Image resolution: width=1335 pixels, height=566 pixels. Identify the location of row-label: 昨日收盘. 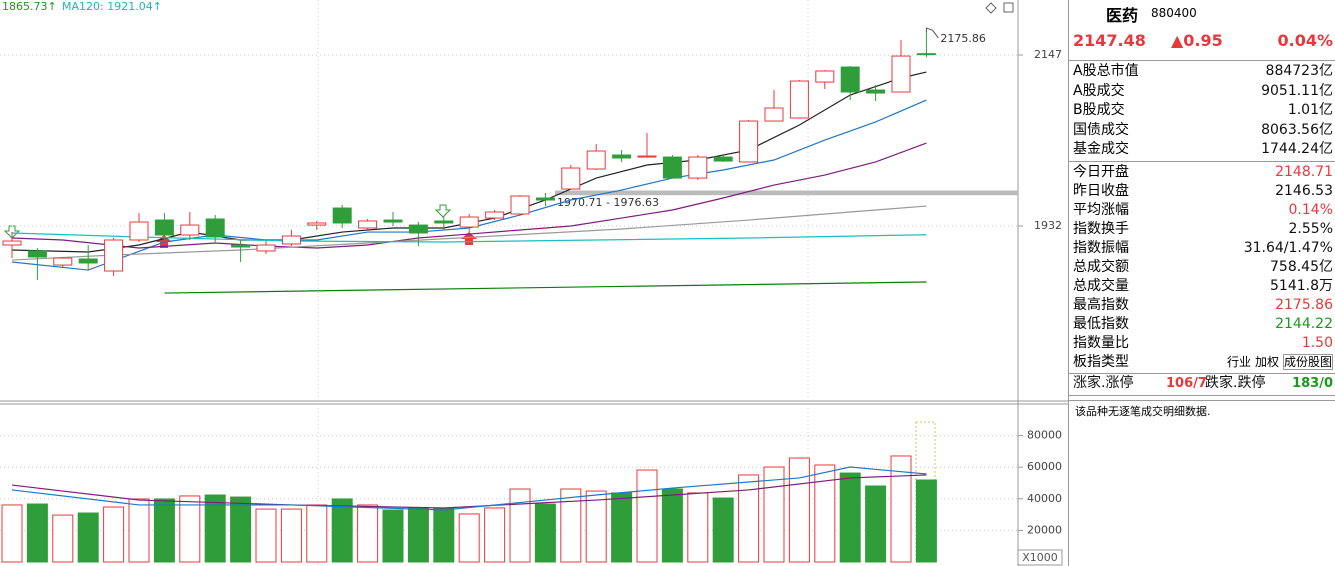
(1101, 191).